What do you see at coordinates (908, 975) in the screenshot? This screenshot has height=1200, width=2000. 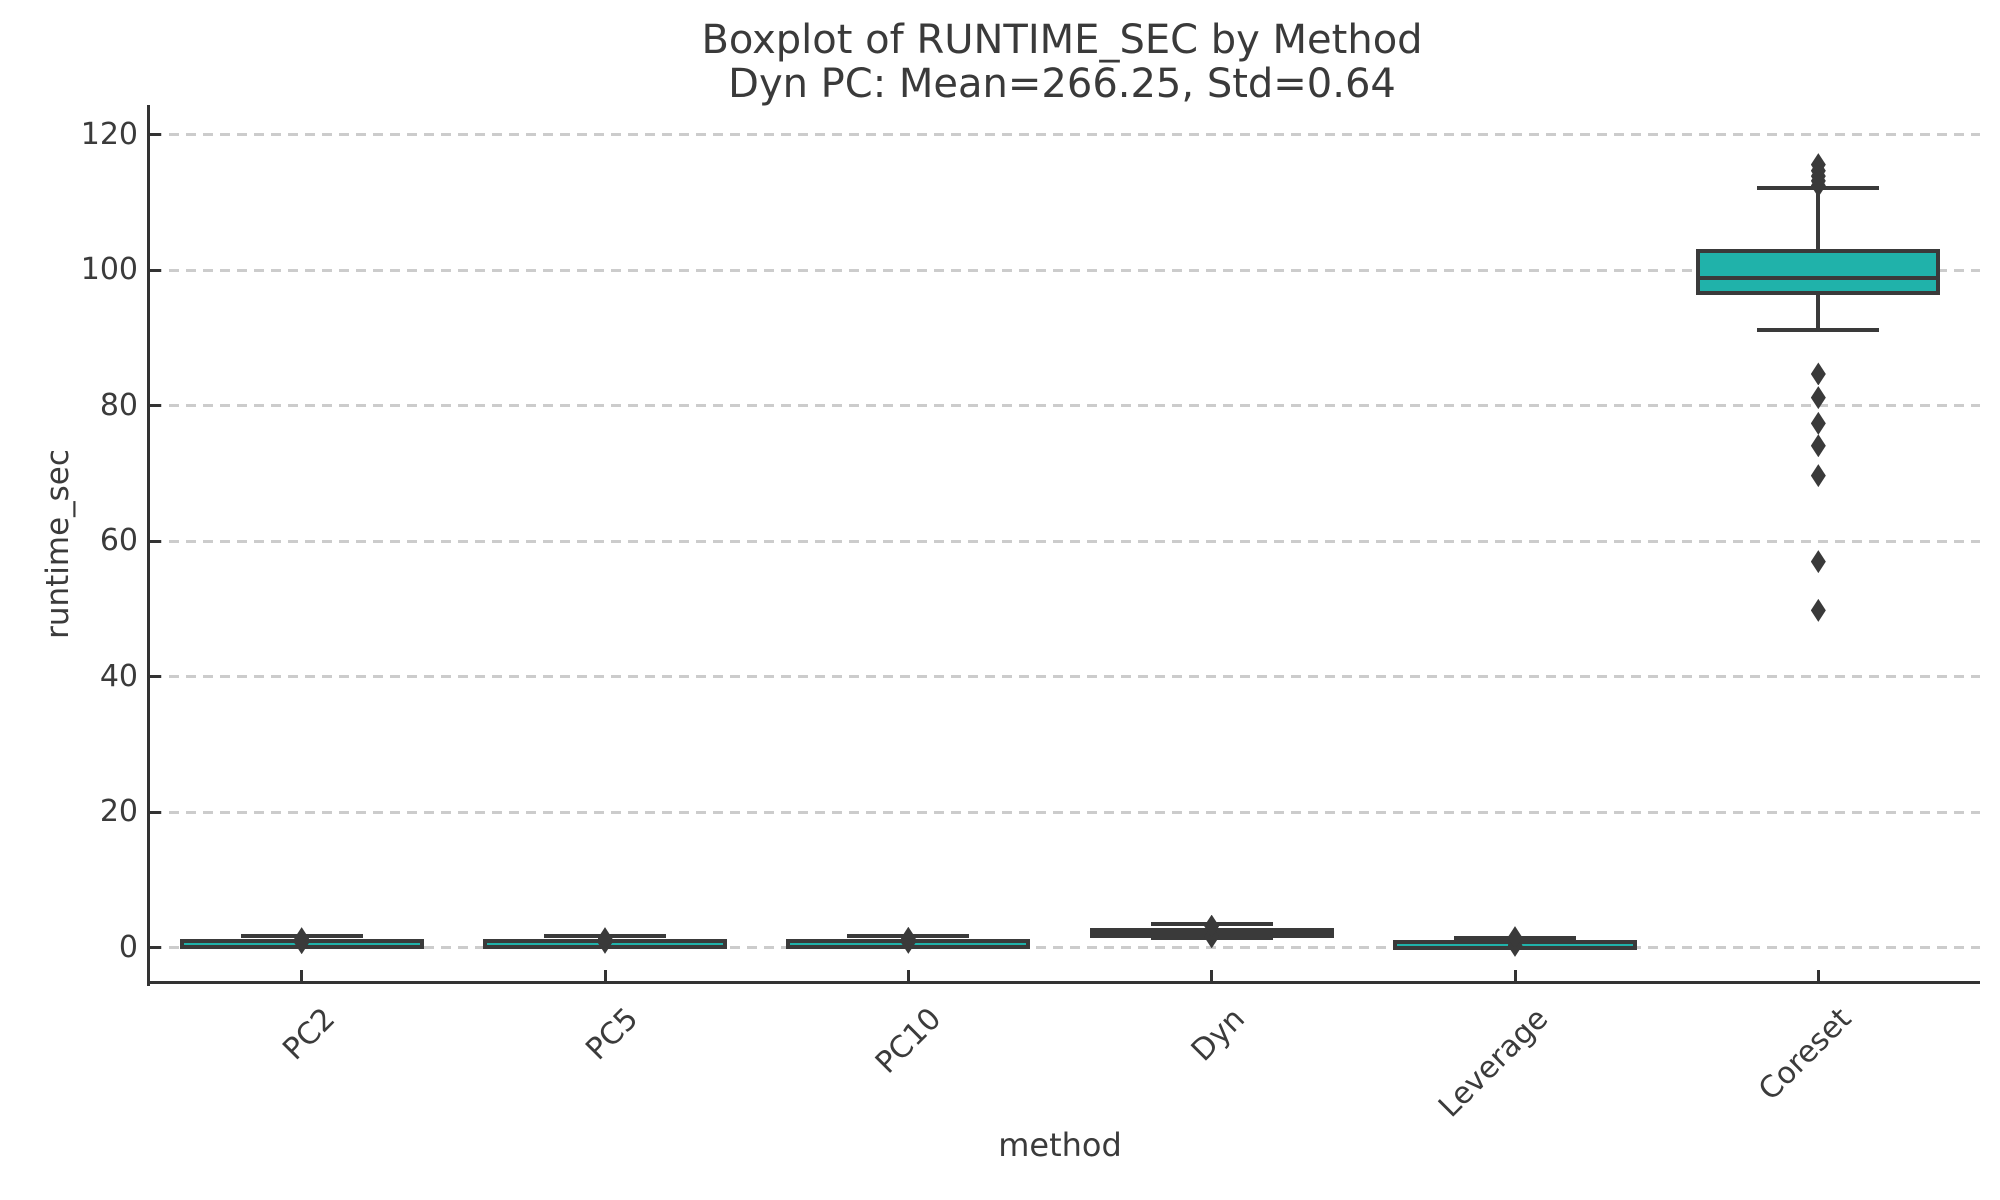 I see `x-tick-PC10` at bounding box center [908, 975].